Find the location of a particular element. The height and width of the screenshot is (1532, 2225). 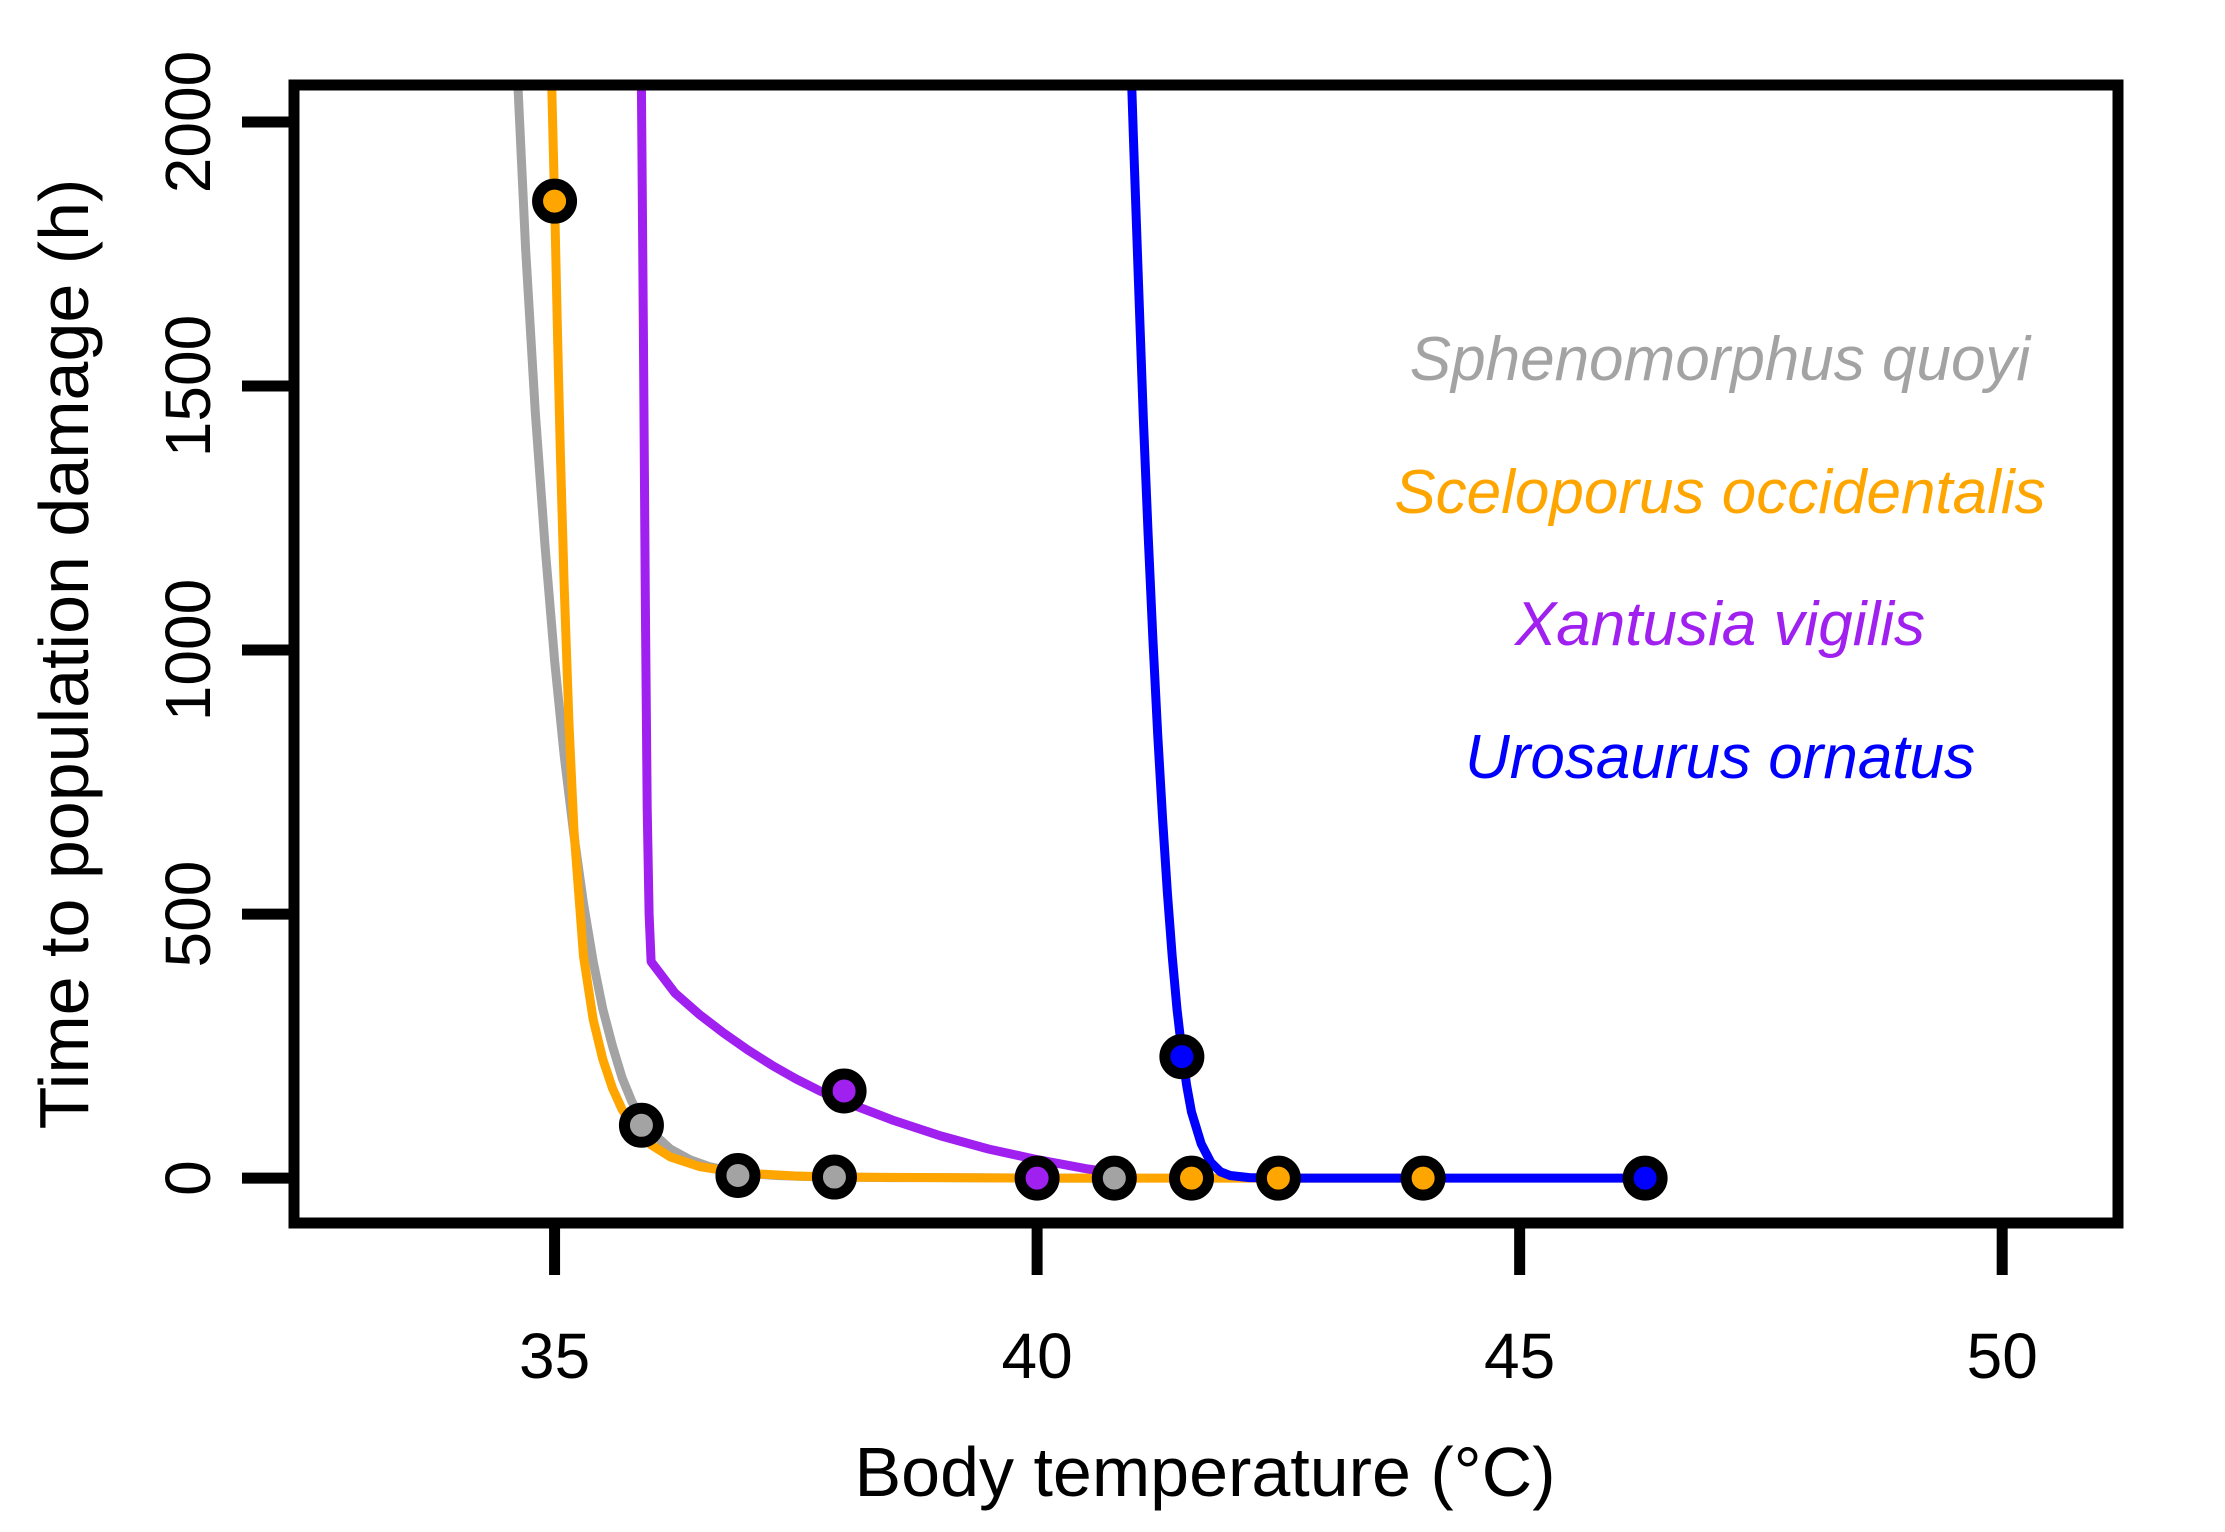

y-tick-label: 500 is located at coordinates (188, 914).